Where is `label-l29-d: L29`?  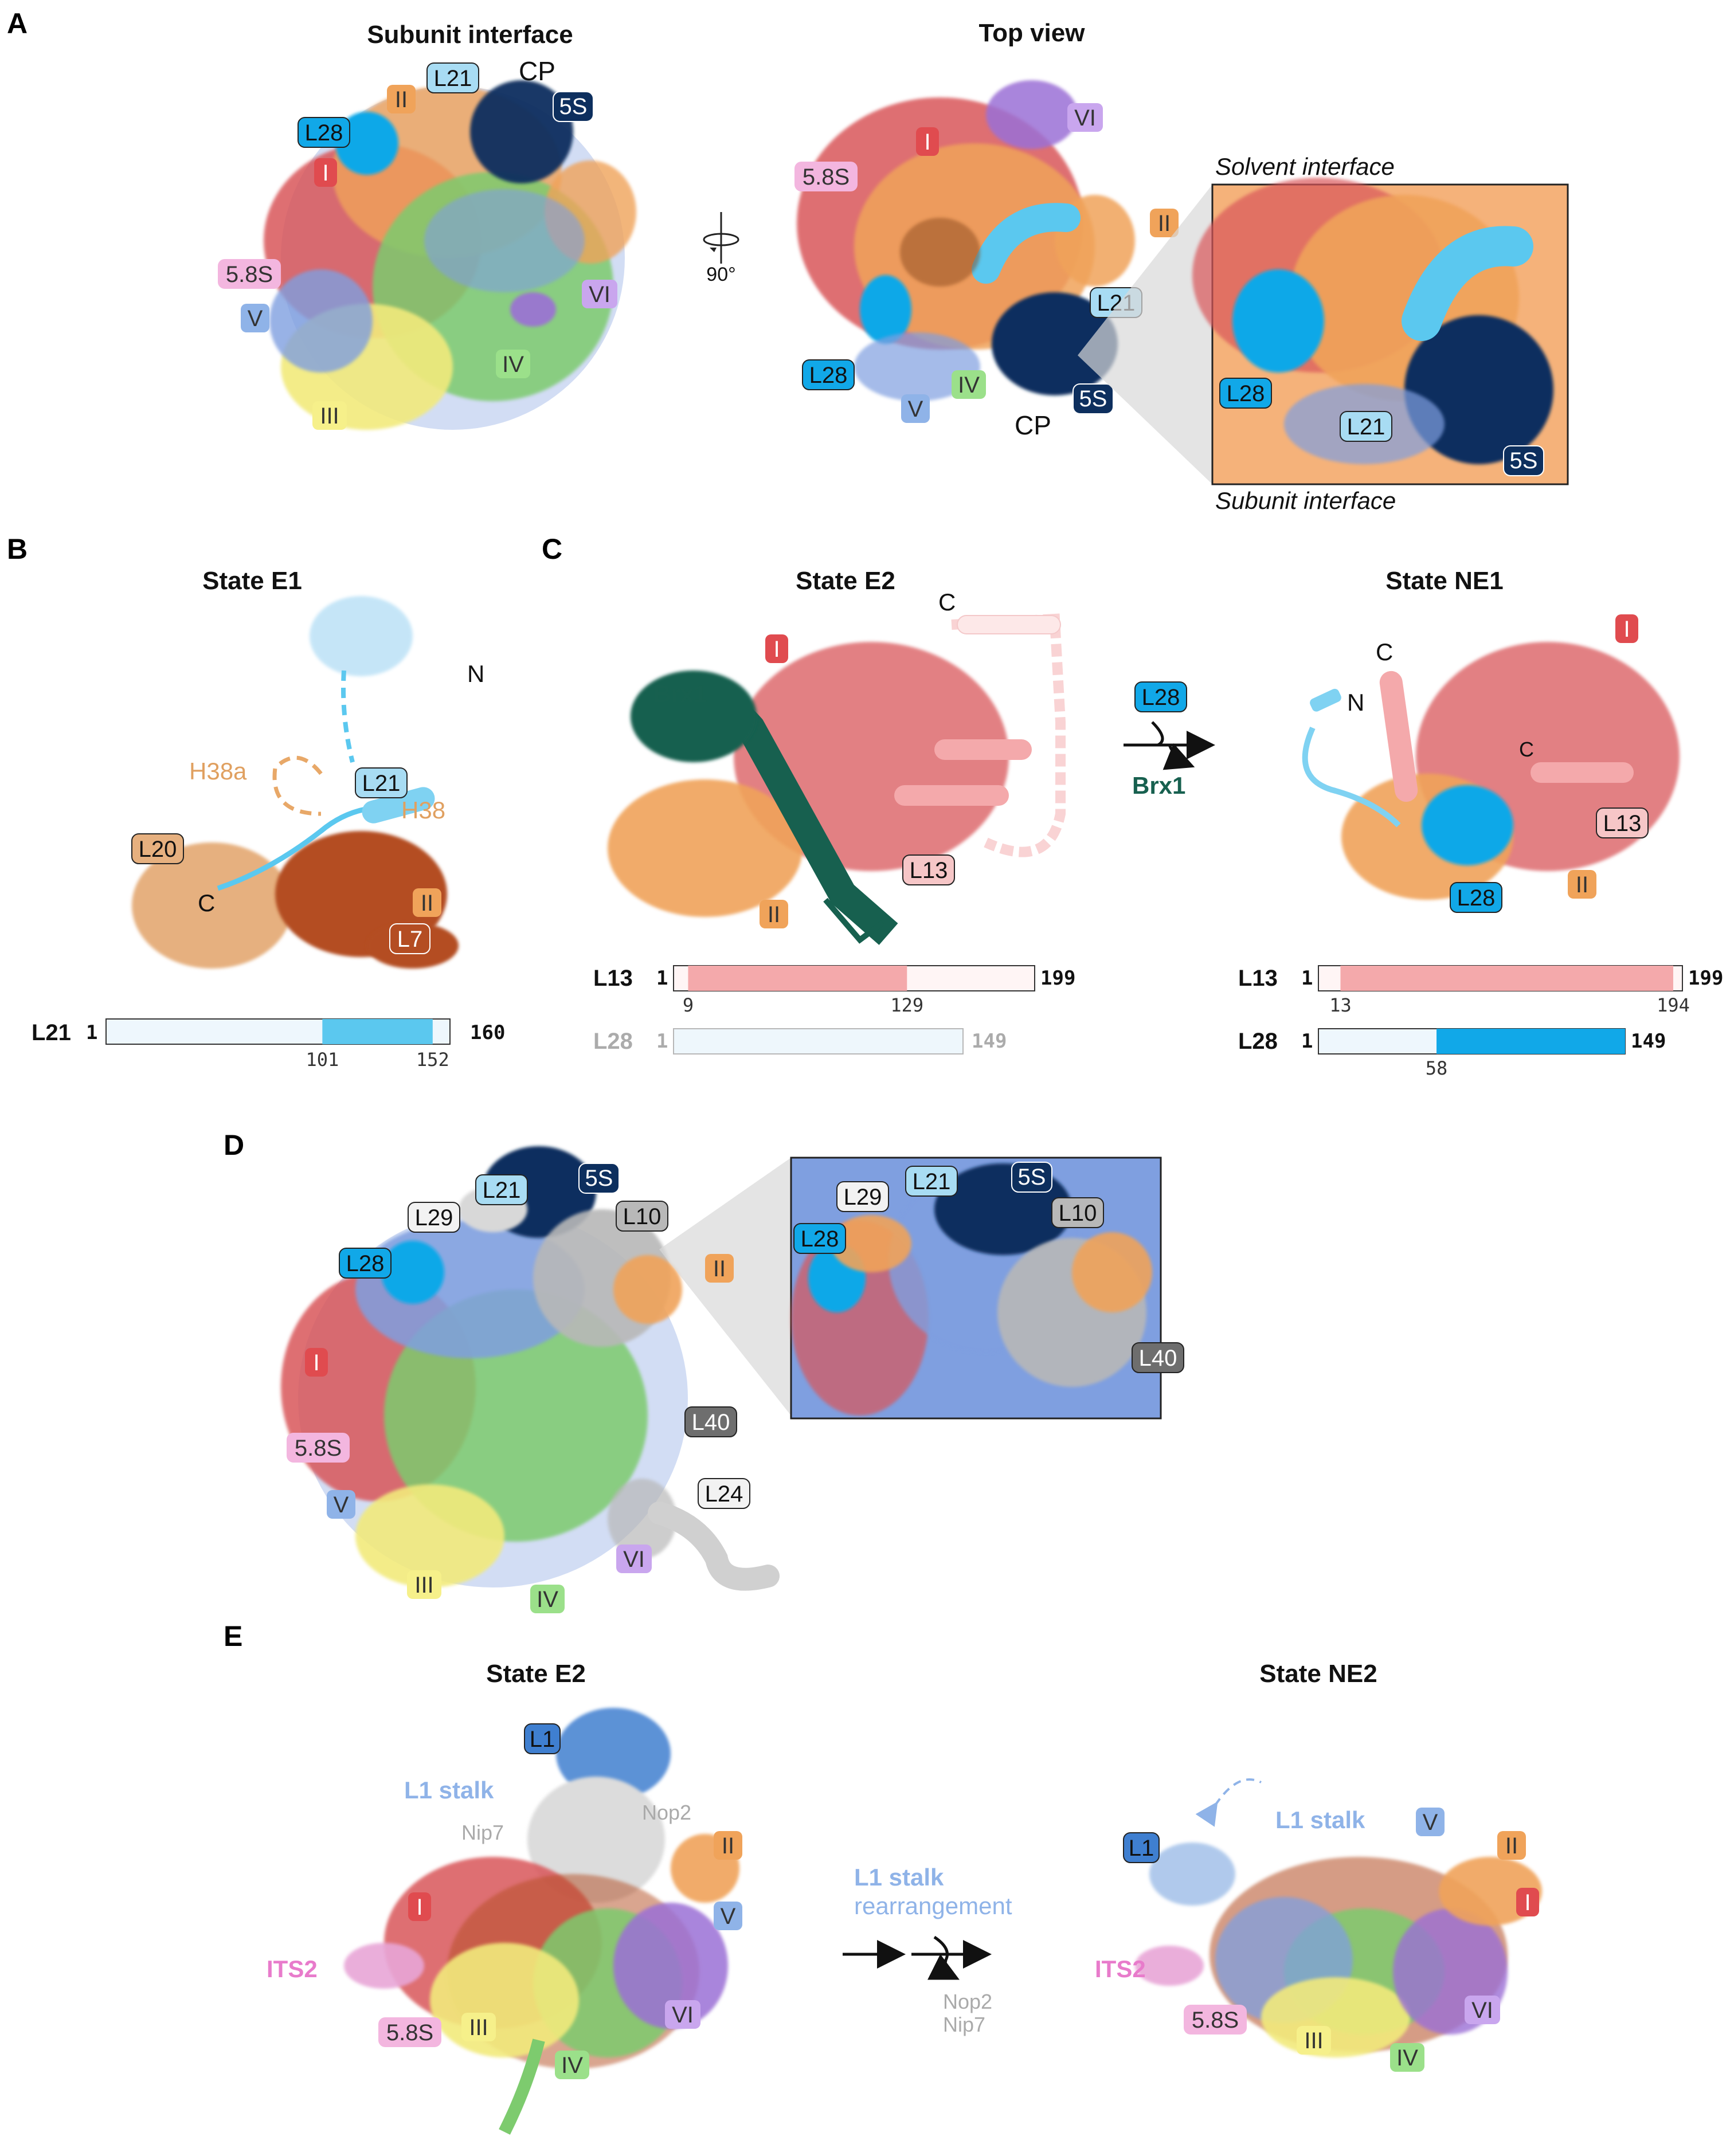 label-l29-d: L29 is located at coordinates (434, 1217).